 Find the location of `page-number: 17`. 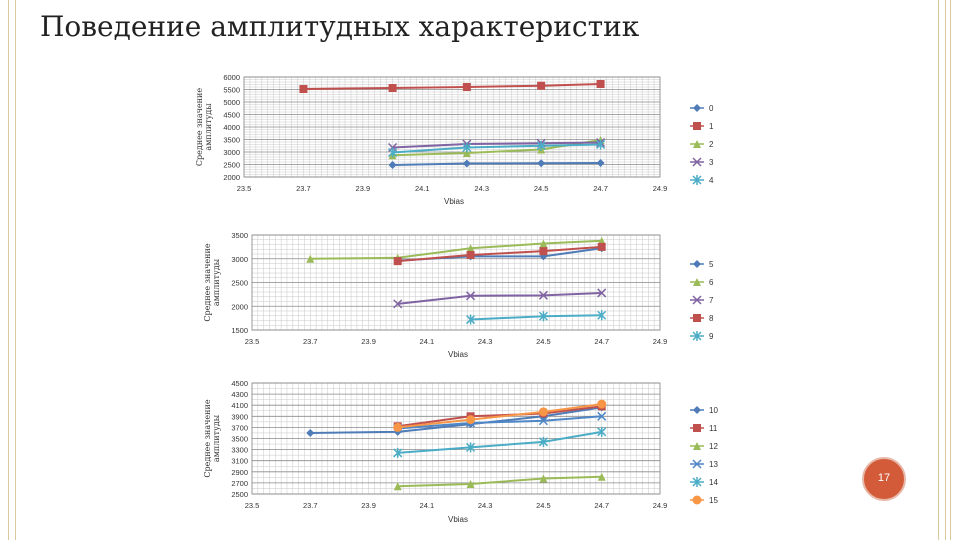

page-number: 17 is located at coordinates (884, 478).